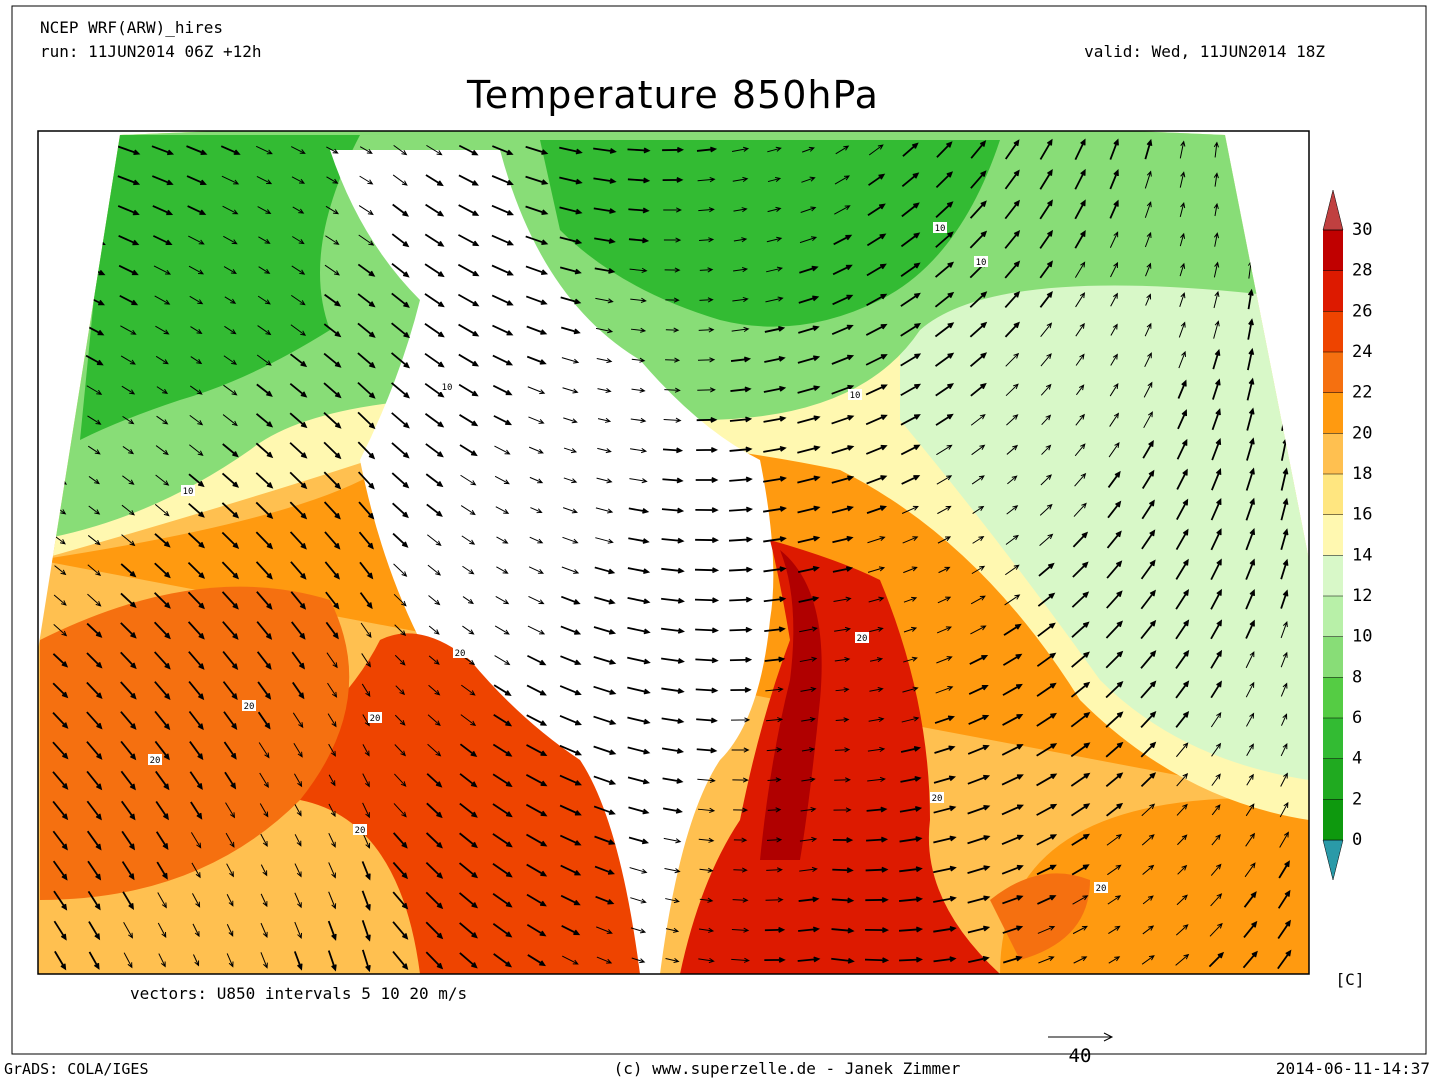  I want to click on colorbar-label: 12, so click(1362, 596).